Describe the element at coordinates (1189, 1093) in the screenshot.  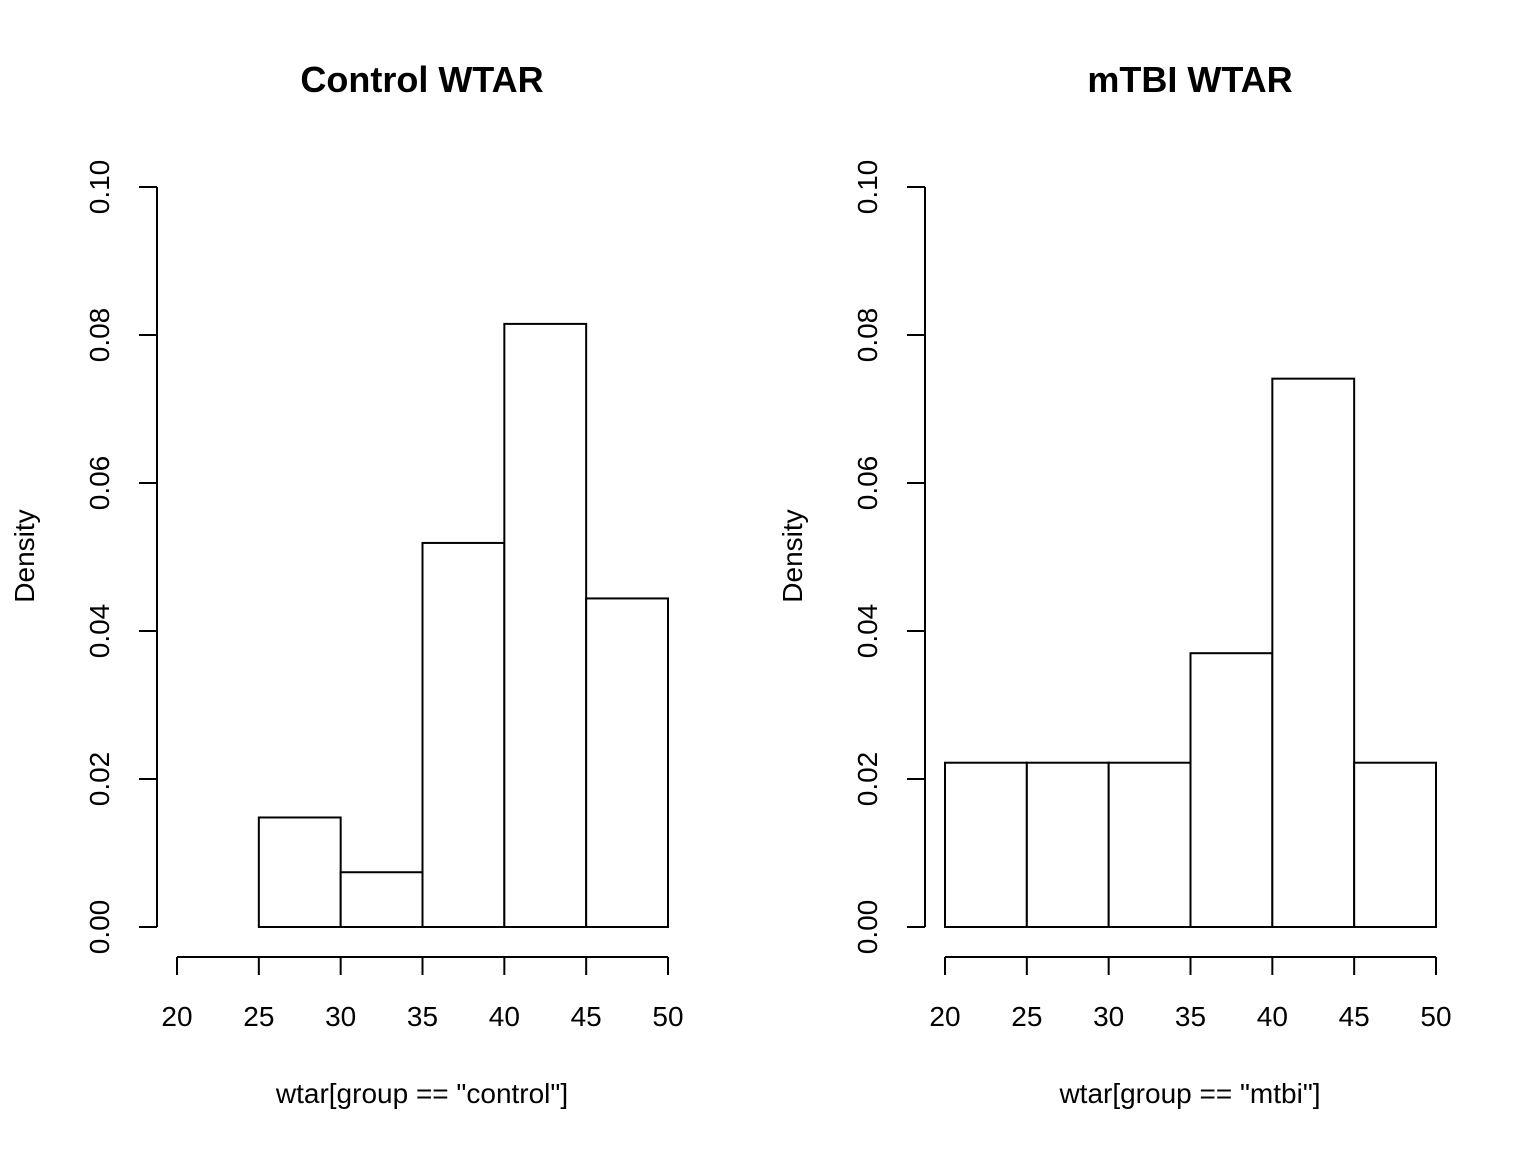
I see `x-axis-label: wtar[group == "mtbi"]` at that location.